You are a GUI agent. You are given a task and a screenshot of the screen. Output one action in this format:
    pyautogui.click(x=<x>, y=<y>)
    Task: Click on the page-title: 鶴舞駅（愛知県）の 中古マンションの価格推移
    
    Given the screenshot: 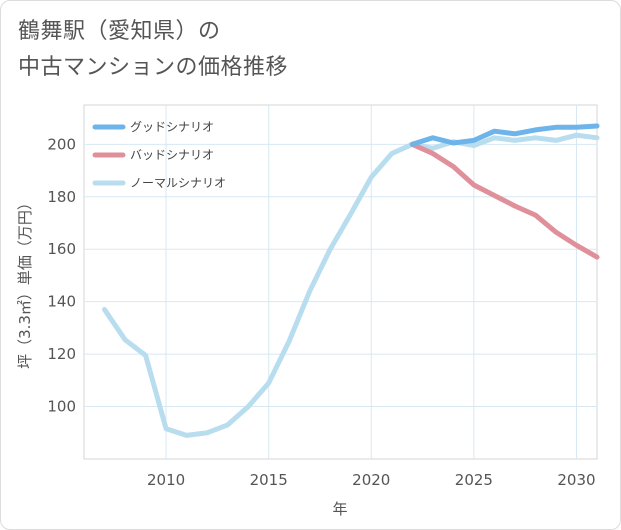 What is the action you would take?
    pyautogui.click(x=153, y=50)
    